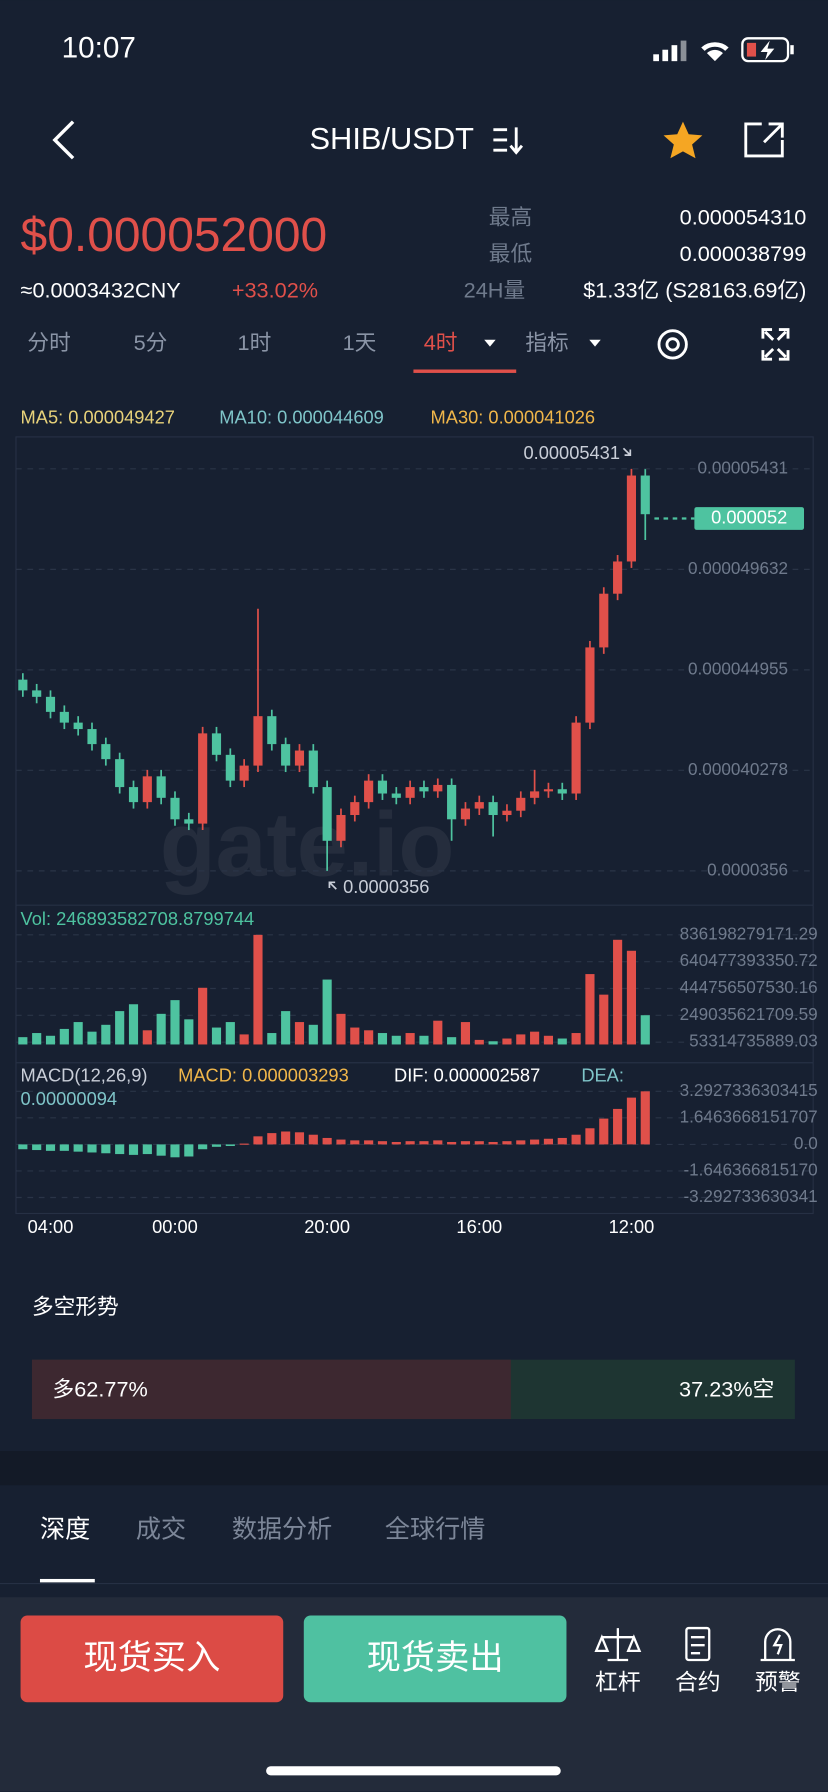 This screenshot has height=1792, width=828. Describe the element at coordinates (51, 1226) in the screenshot. I see `x-tick-label: 04:00` at that location.